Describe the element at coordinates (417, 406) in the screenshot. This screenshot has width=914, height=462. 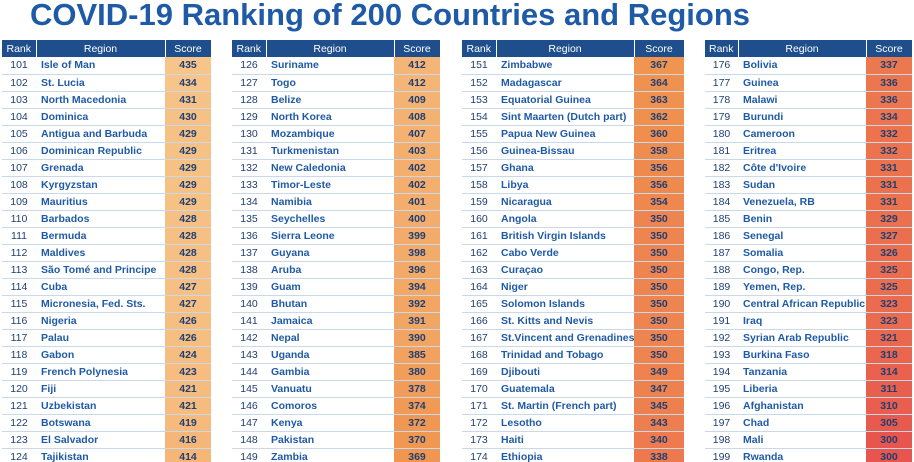
I see `score-cell: 374` at that location.